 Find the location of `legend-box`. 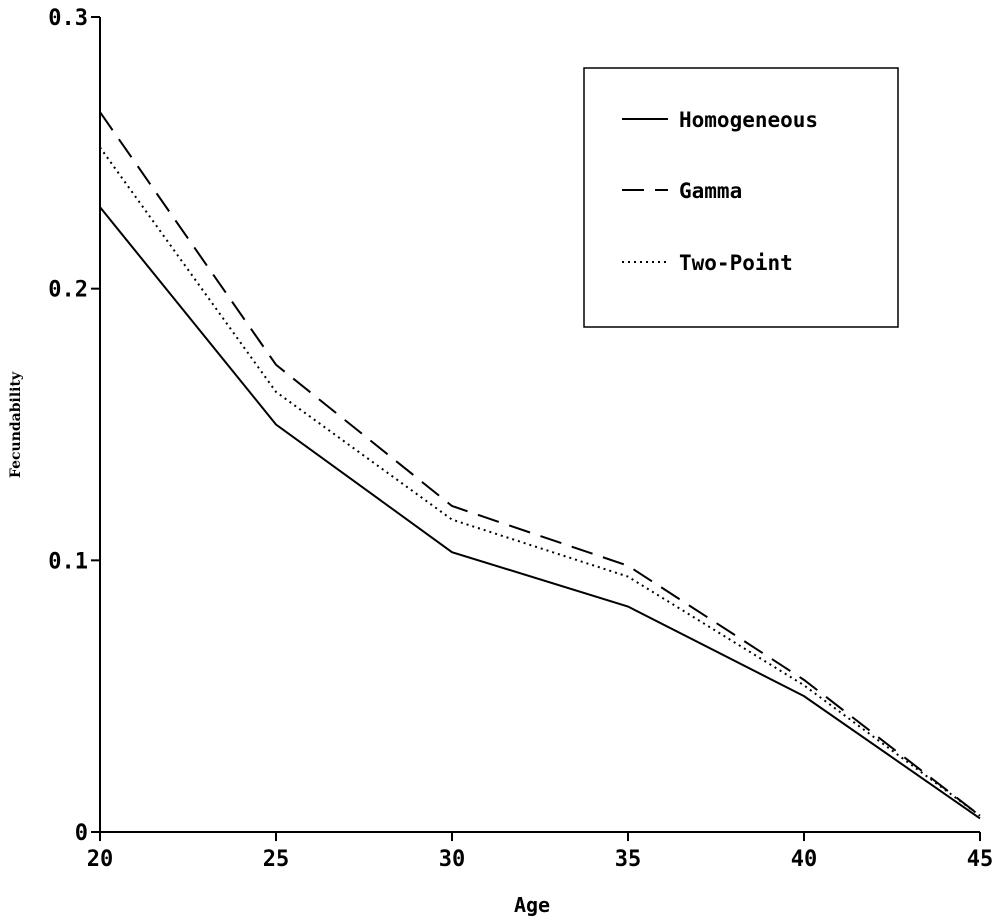

legend-box is located at coordinates (741, 197).